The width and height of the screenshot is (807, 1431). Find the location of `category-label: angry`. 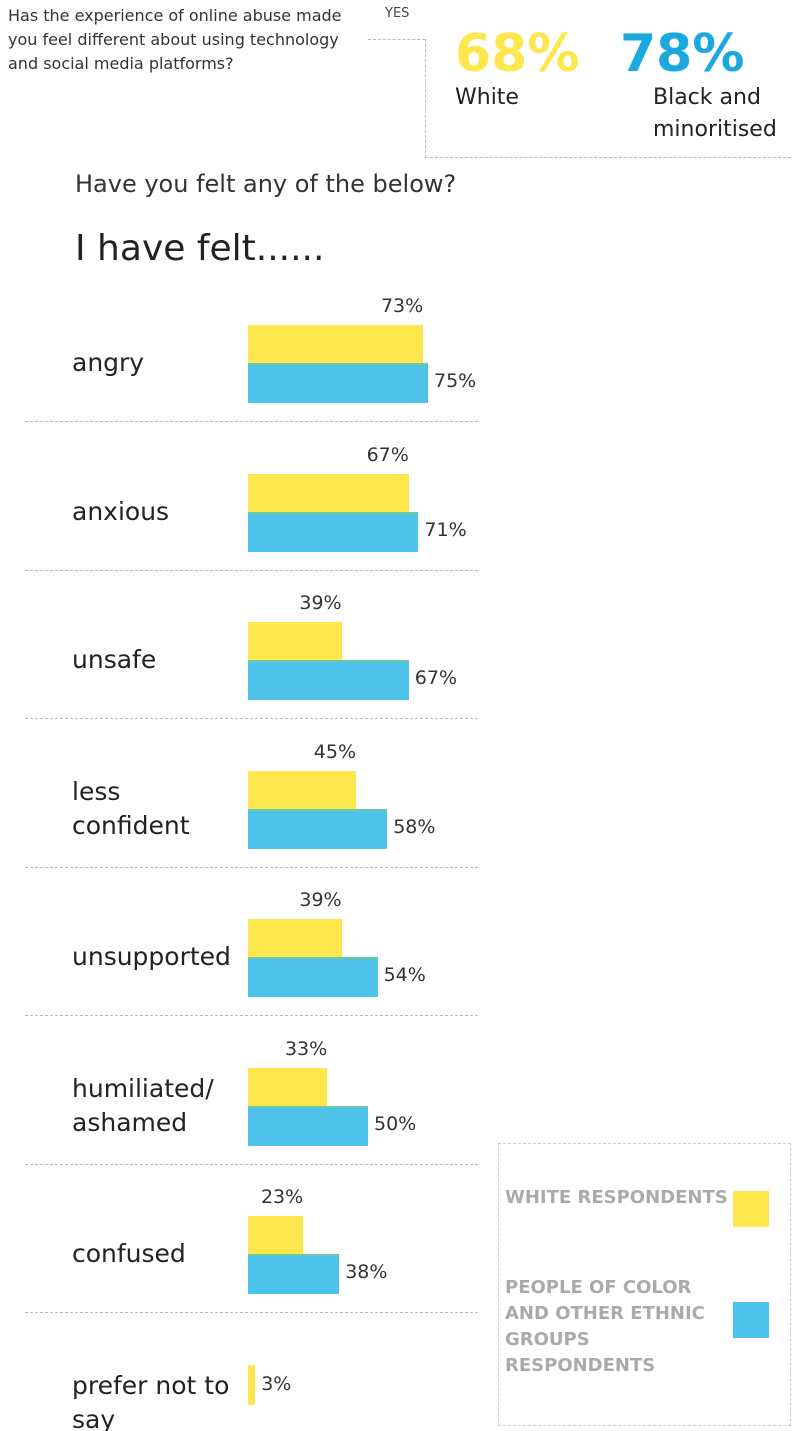

category-label: angry is located at coordinates (108, 362).